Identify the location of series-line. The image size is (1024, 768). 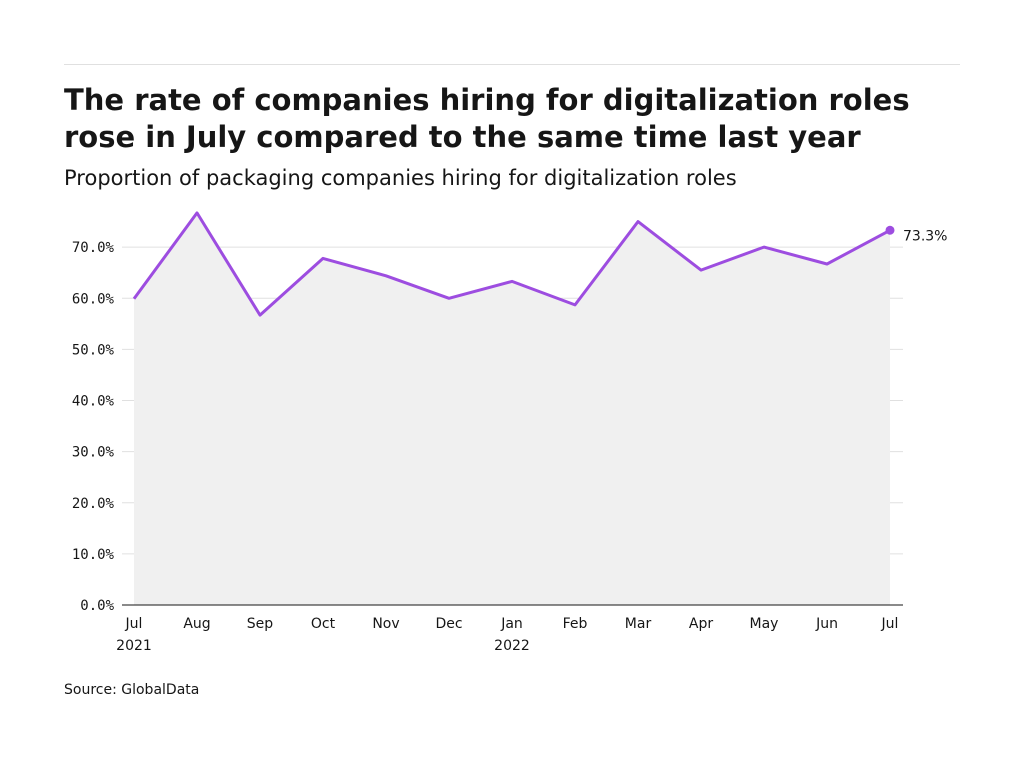
(511, 264).